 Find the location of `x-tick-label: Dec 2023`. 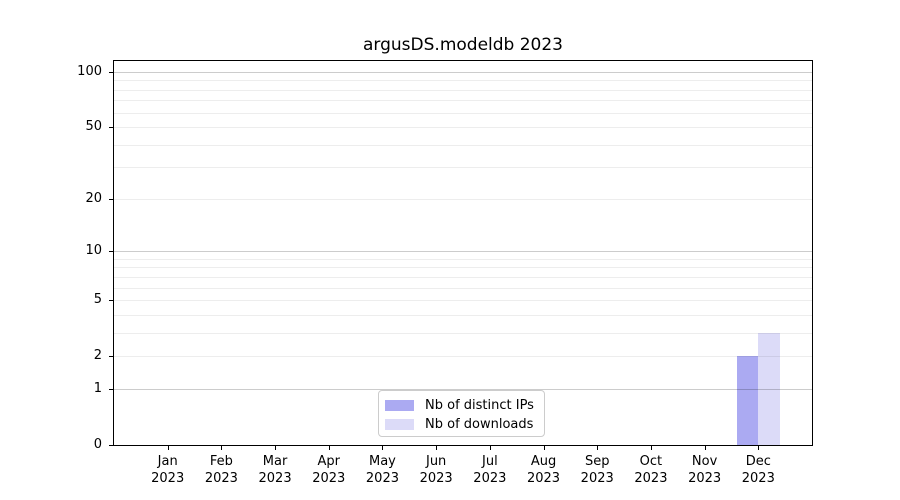

x-tick-label: Dec 2023 is located at coordinates (758, 470).